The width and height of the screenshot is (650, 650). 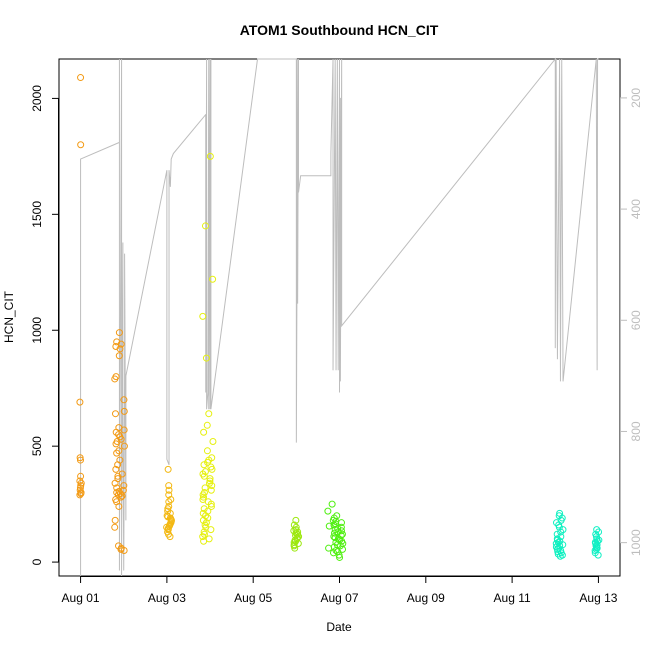 I want to click on y-axis-left: 0 500 1000 1500 2000, so click(x=44, y=325).